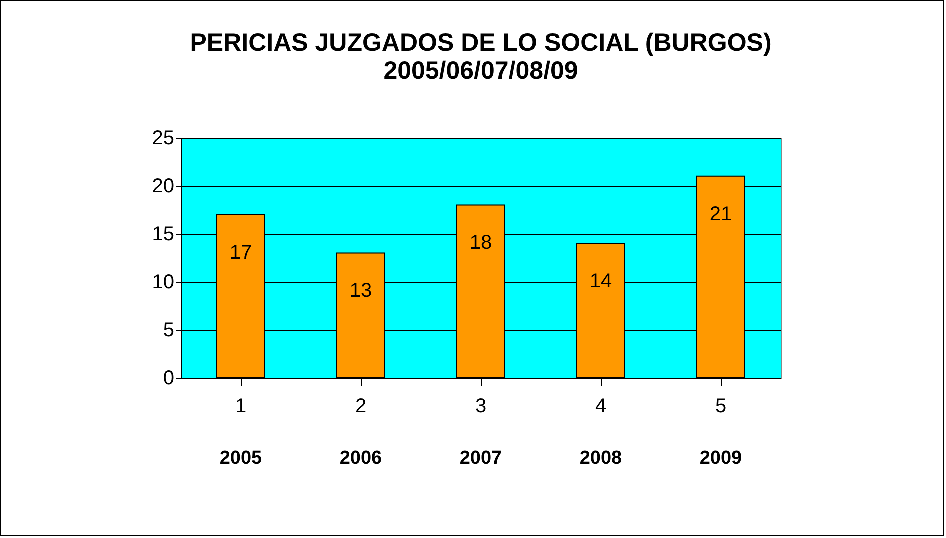  What do you see at coordinates (361, 407) in the screenshot?
I see `x-tick-label: 2` at bounding box center [361, 407].